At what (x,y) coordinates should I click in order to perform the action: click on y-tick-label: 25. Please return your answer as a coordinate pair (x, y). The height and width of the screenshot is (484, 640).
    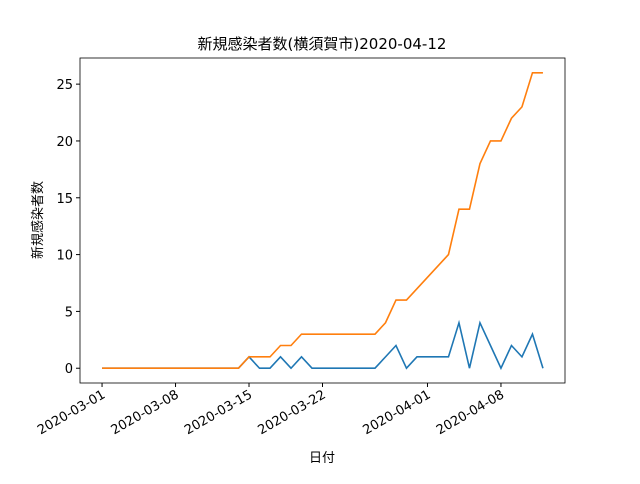
    Looking at the image, I should click on (64, 85).